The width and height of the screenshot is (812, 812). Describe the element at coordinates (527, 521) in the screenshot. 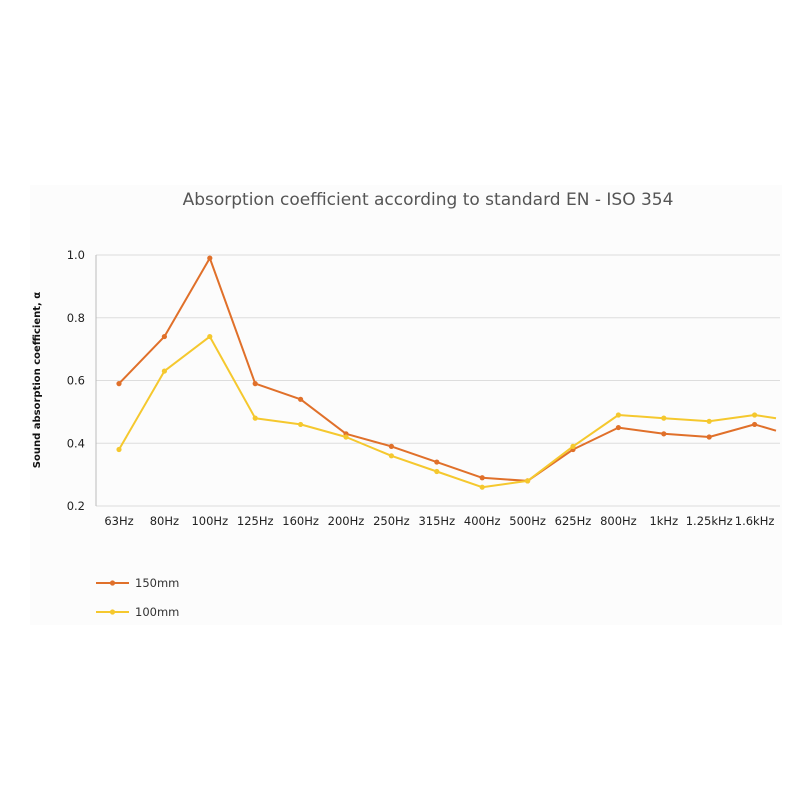

I see `x-tick-label: 500Hz` at that location.